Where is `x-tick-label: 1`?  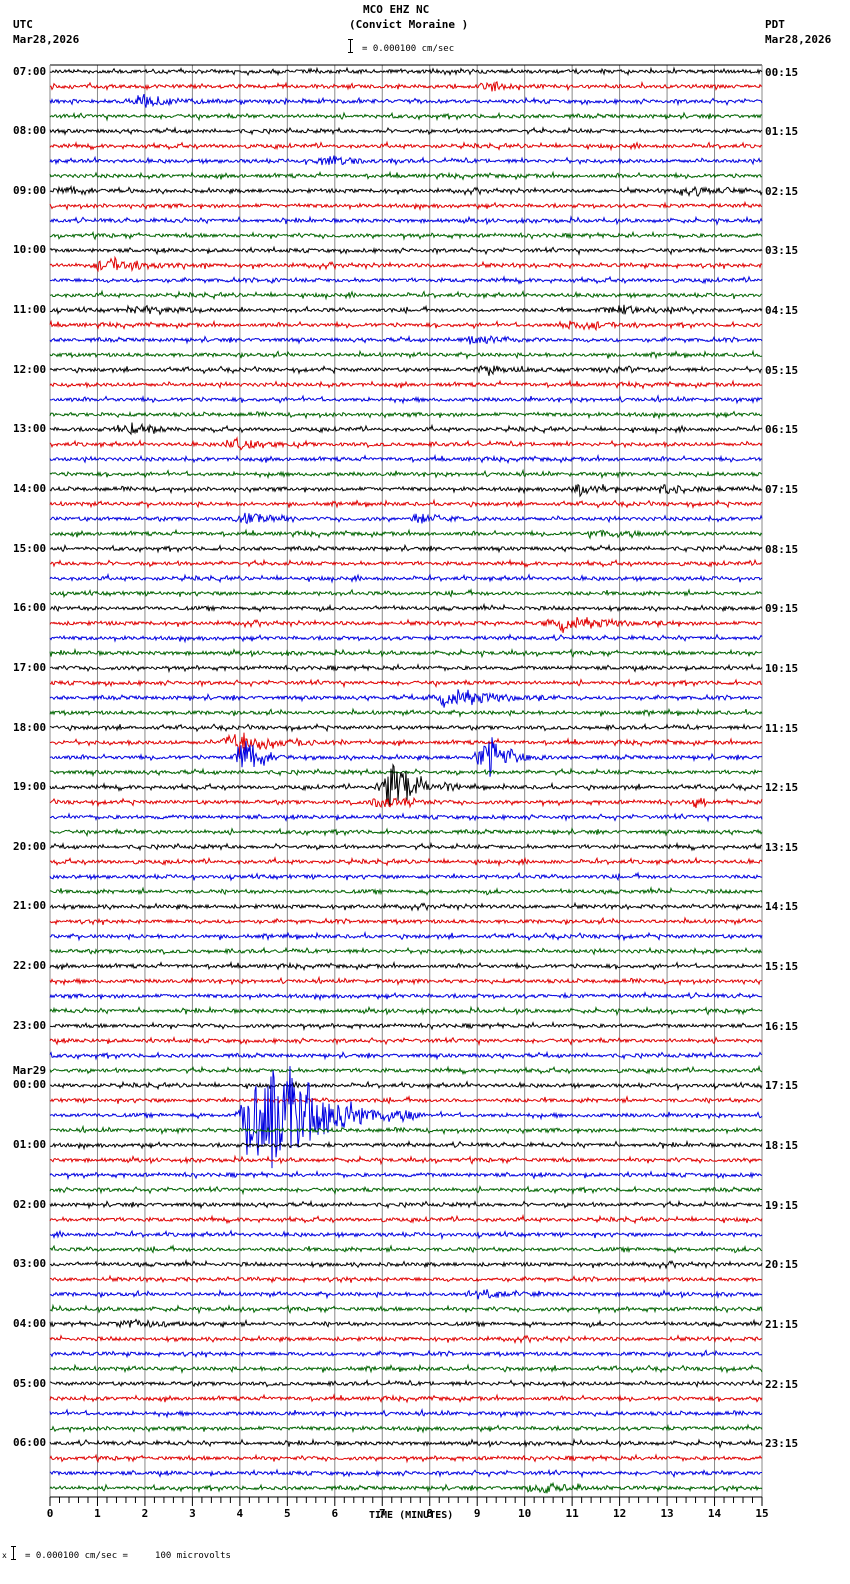
x-tick-label: 1 is located at coordinates (97, 1513).